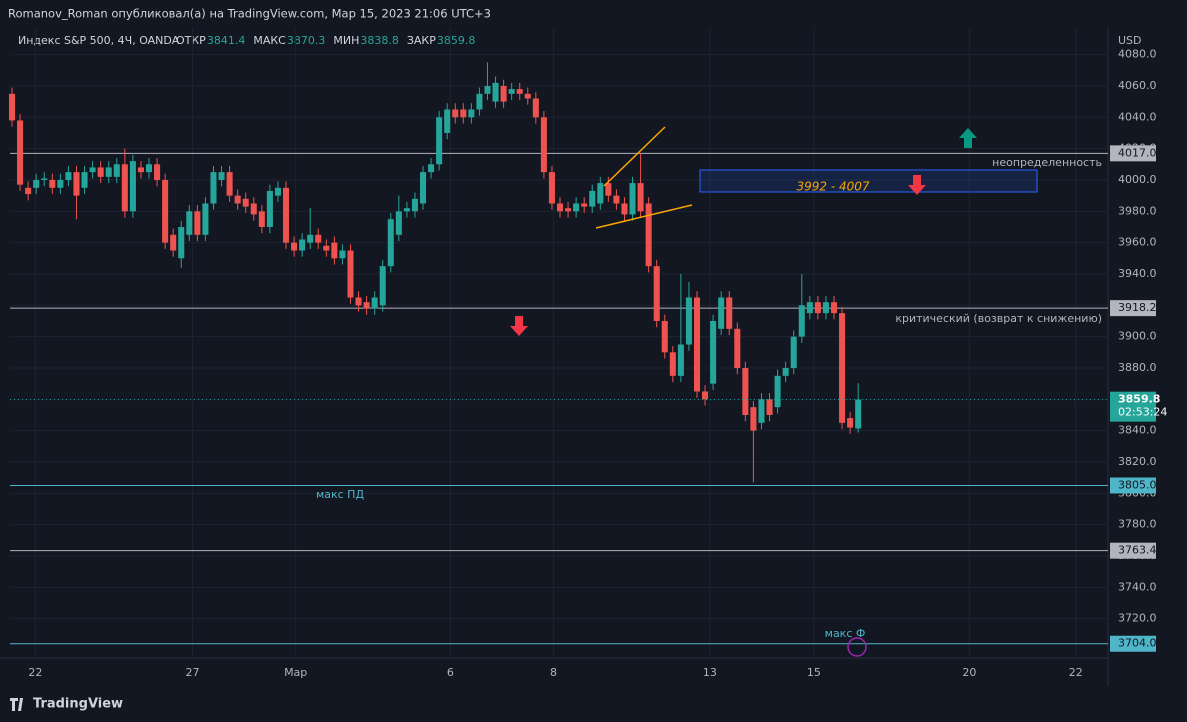 This screenshot has height=722, width=1187. I want to click on countdown: 02:53:24, so click(1142, 412).